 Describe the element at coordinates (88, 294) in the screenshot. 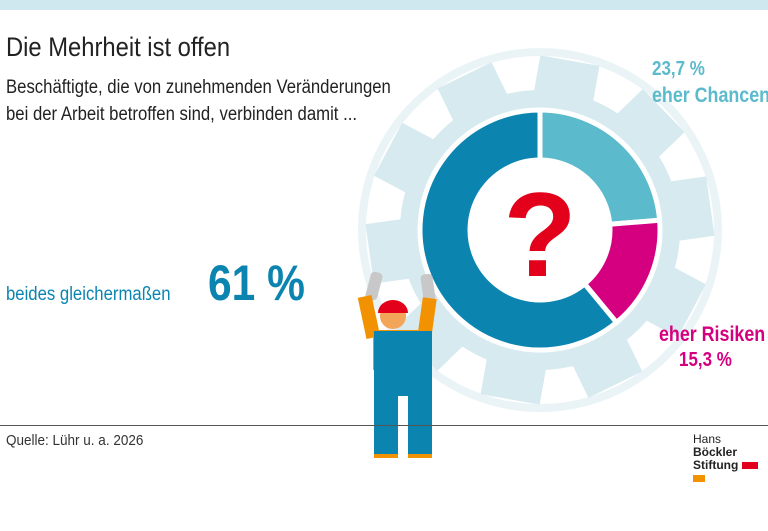

I see `beides-label: beides gleichermaßen` at that location.